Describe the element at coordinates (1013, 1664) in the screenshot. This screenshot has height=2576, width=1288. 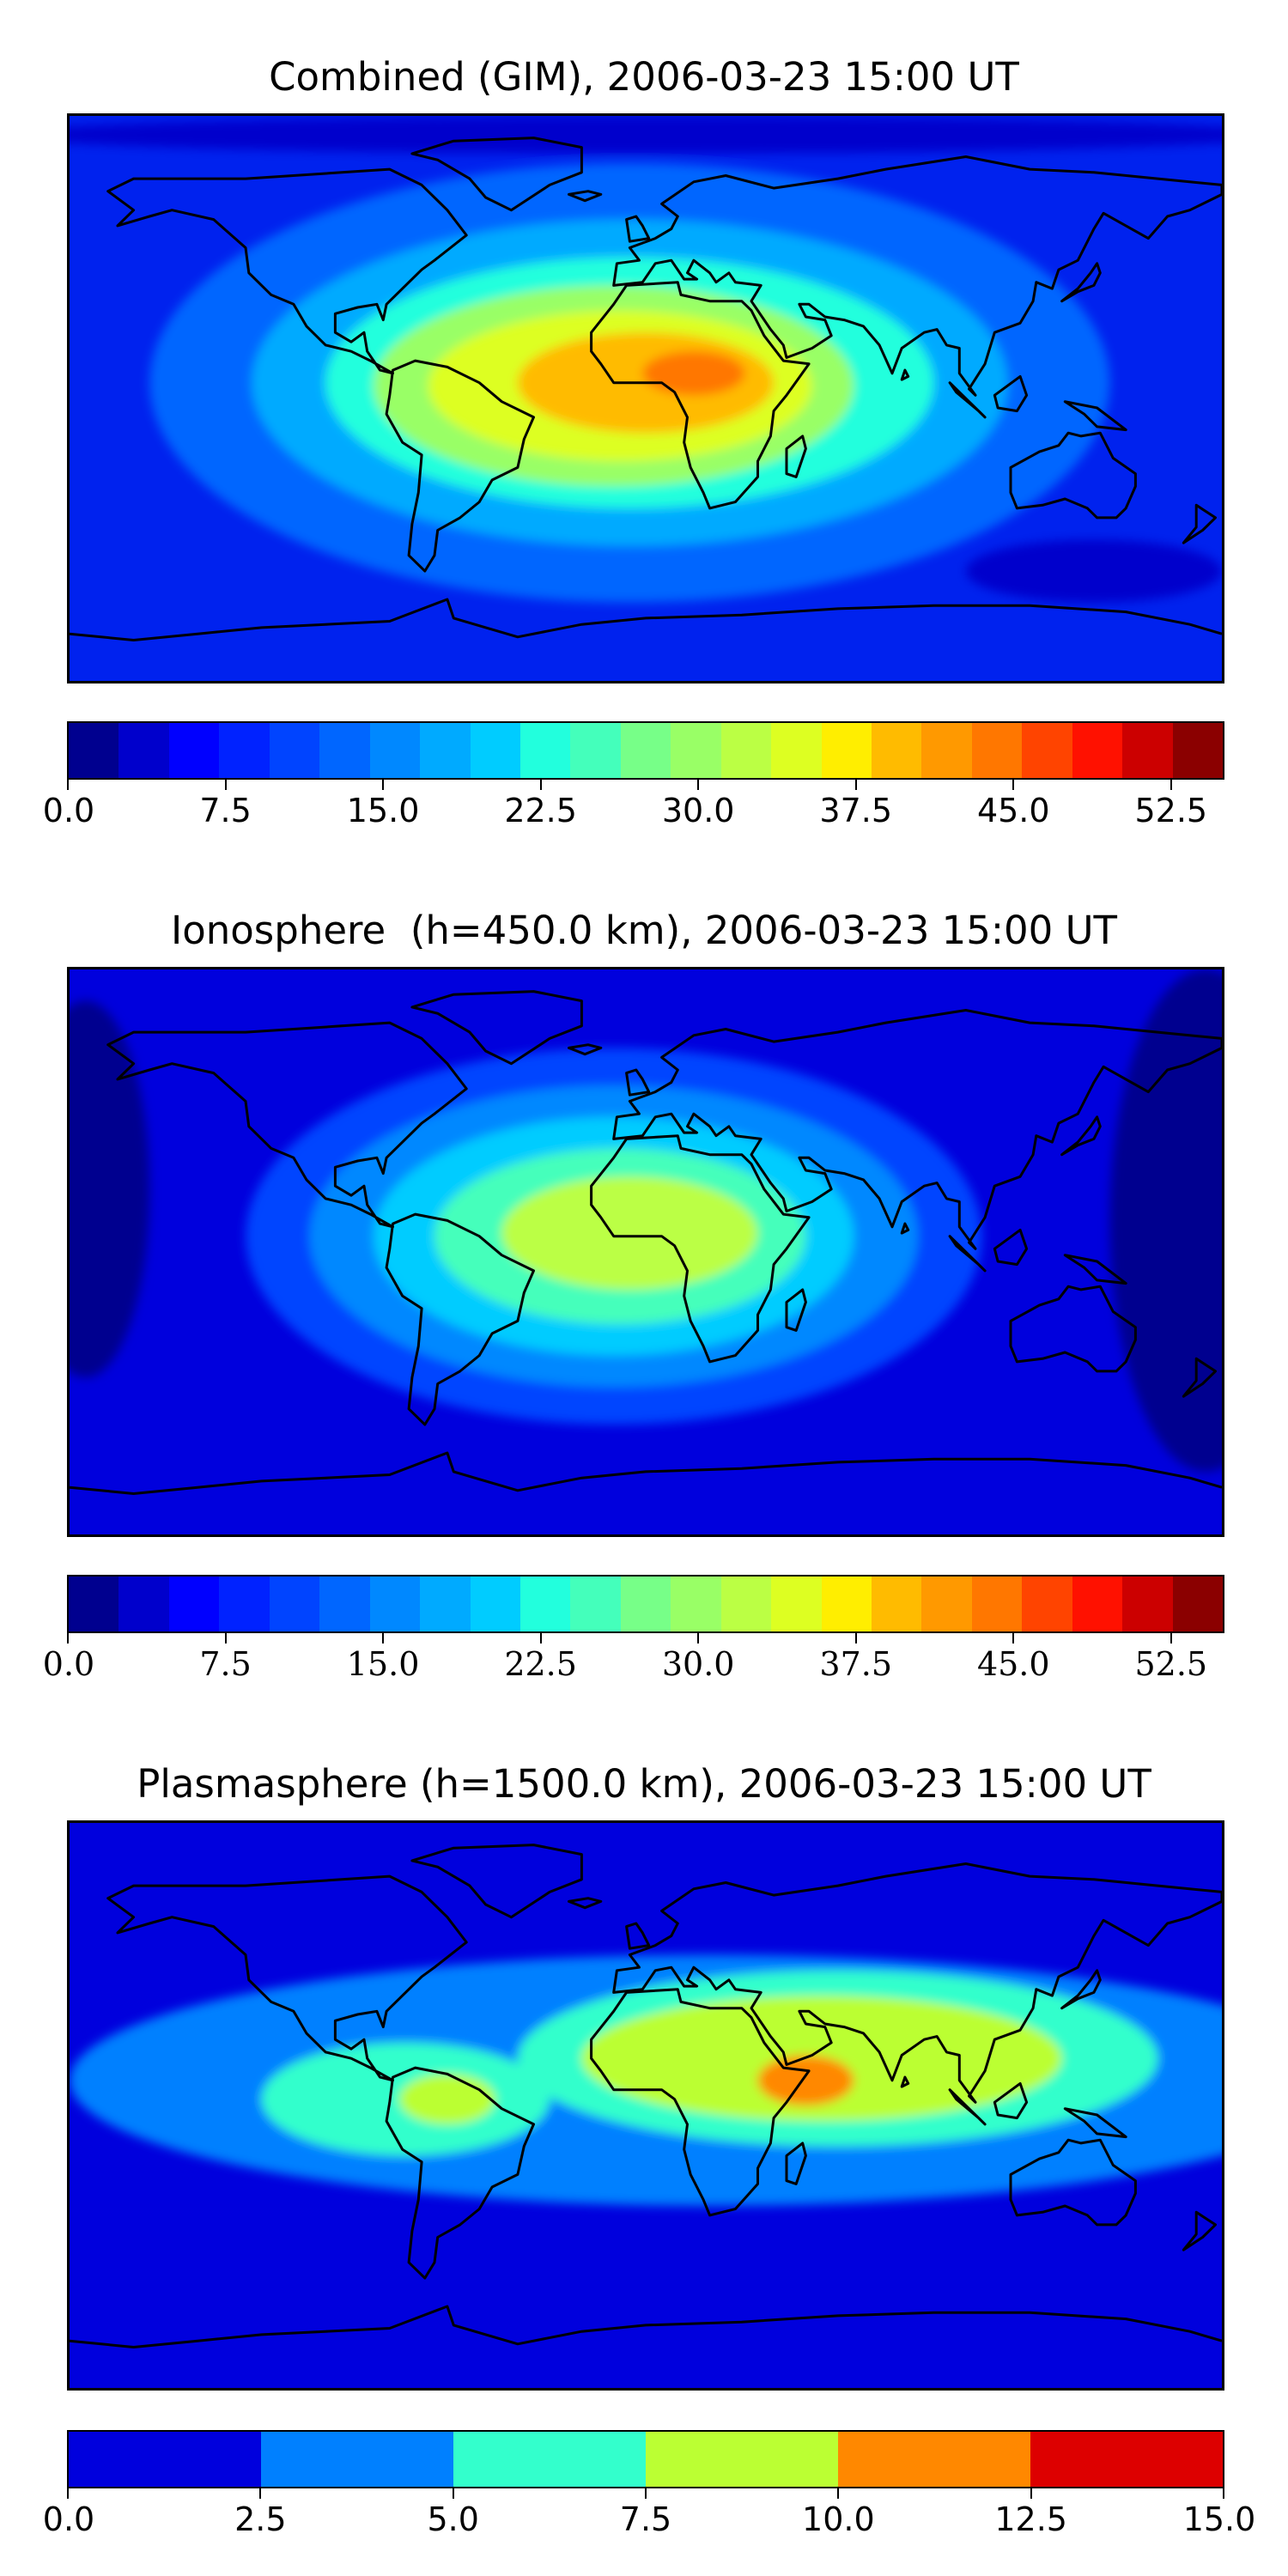
I see `colorbar-tick-label: 45.0` at that location.